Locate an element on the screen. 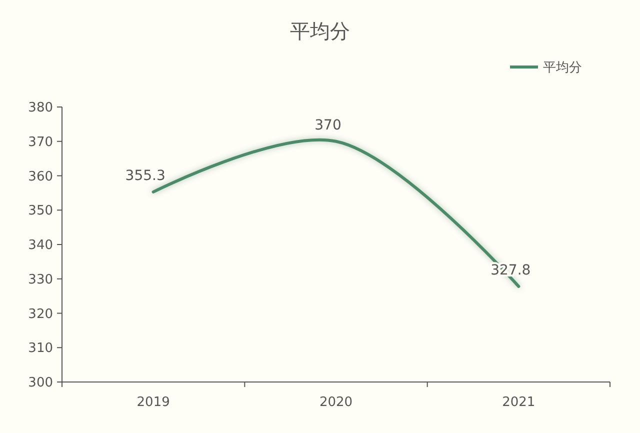 The width and height of the screenshot is (640, 433). y-tick-label: 300 is located at coordinates (40, 383).